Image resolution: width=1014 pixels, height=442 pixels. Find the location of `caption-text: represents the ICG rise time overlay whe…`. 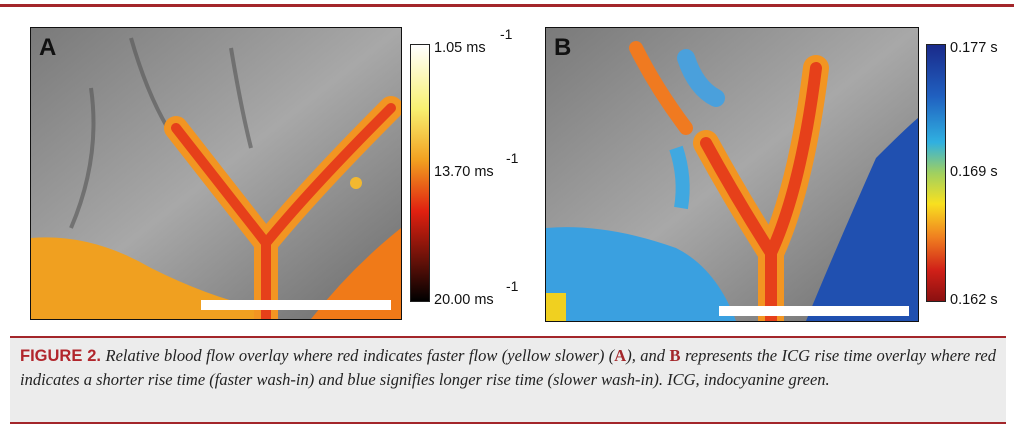

caption-text: represents the ICG rise time overlay whe… is located at coordinates (508, 367).